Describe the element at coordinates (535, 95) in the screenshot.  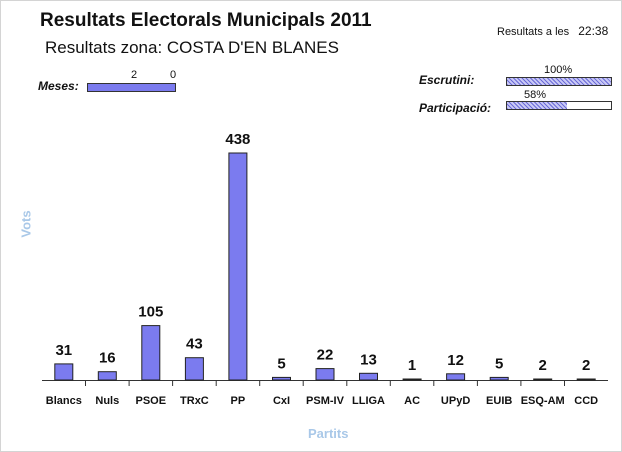
I see `participacio-percent: 58%` at that location.